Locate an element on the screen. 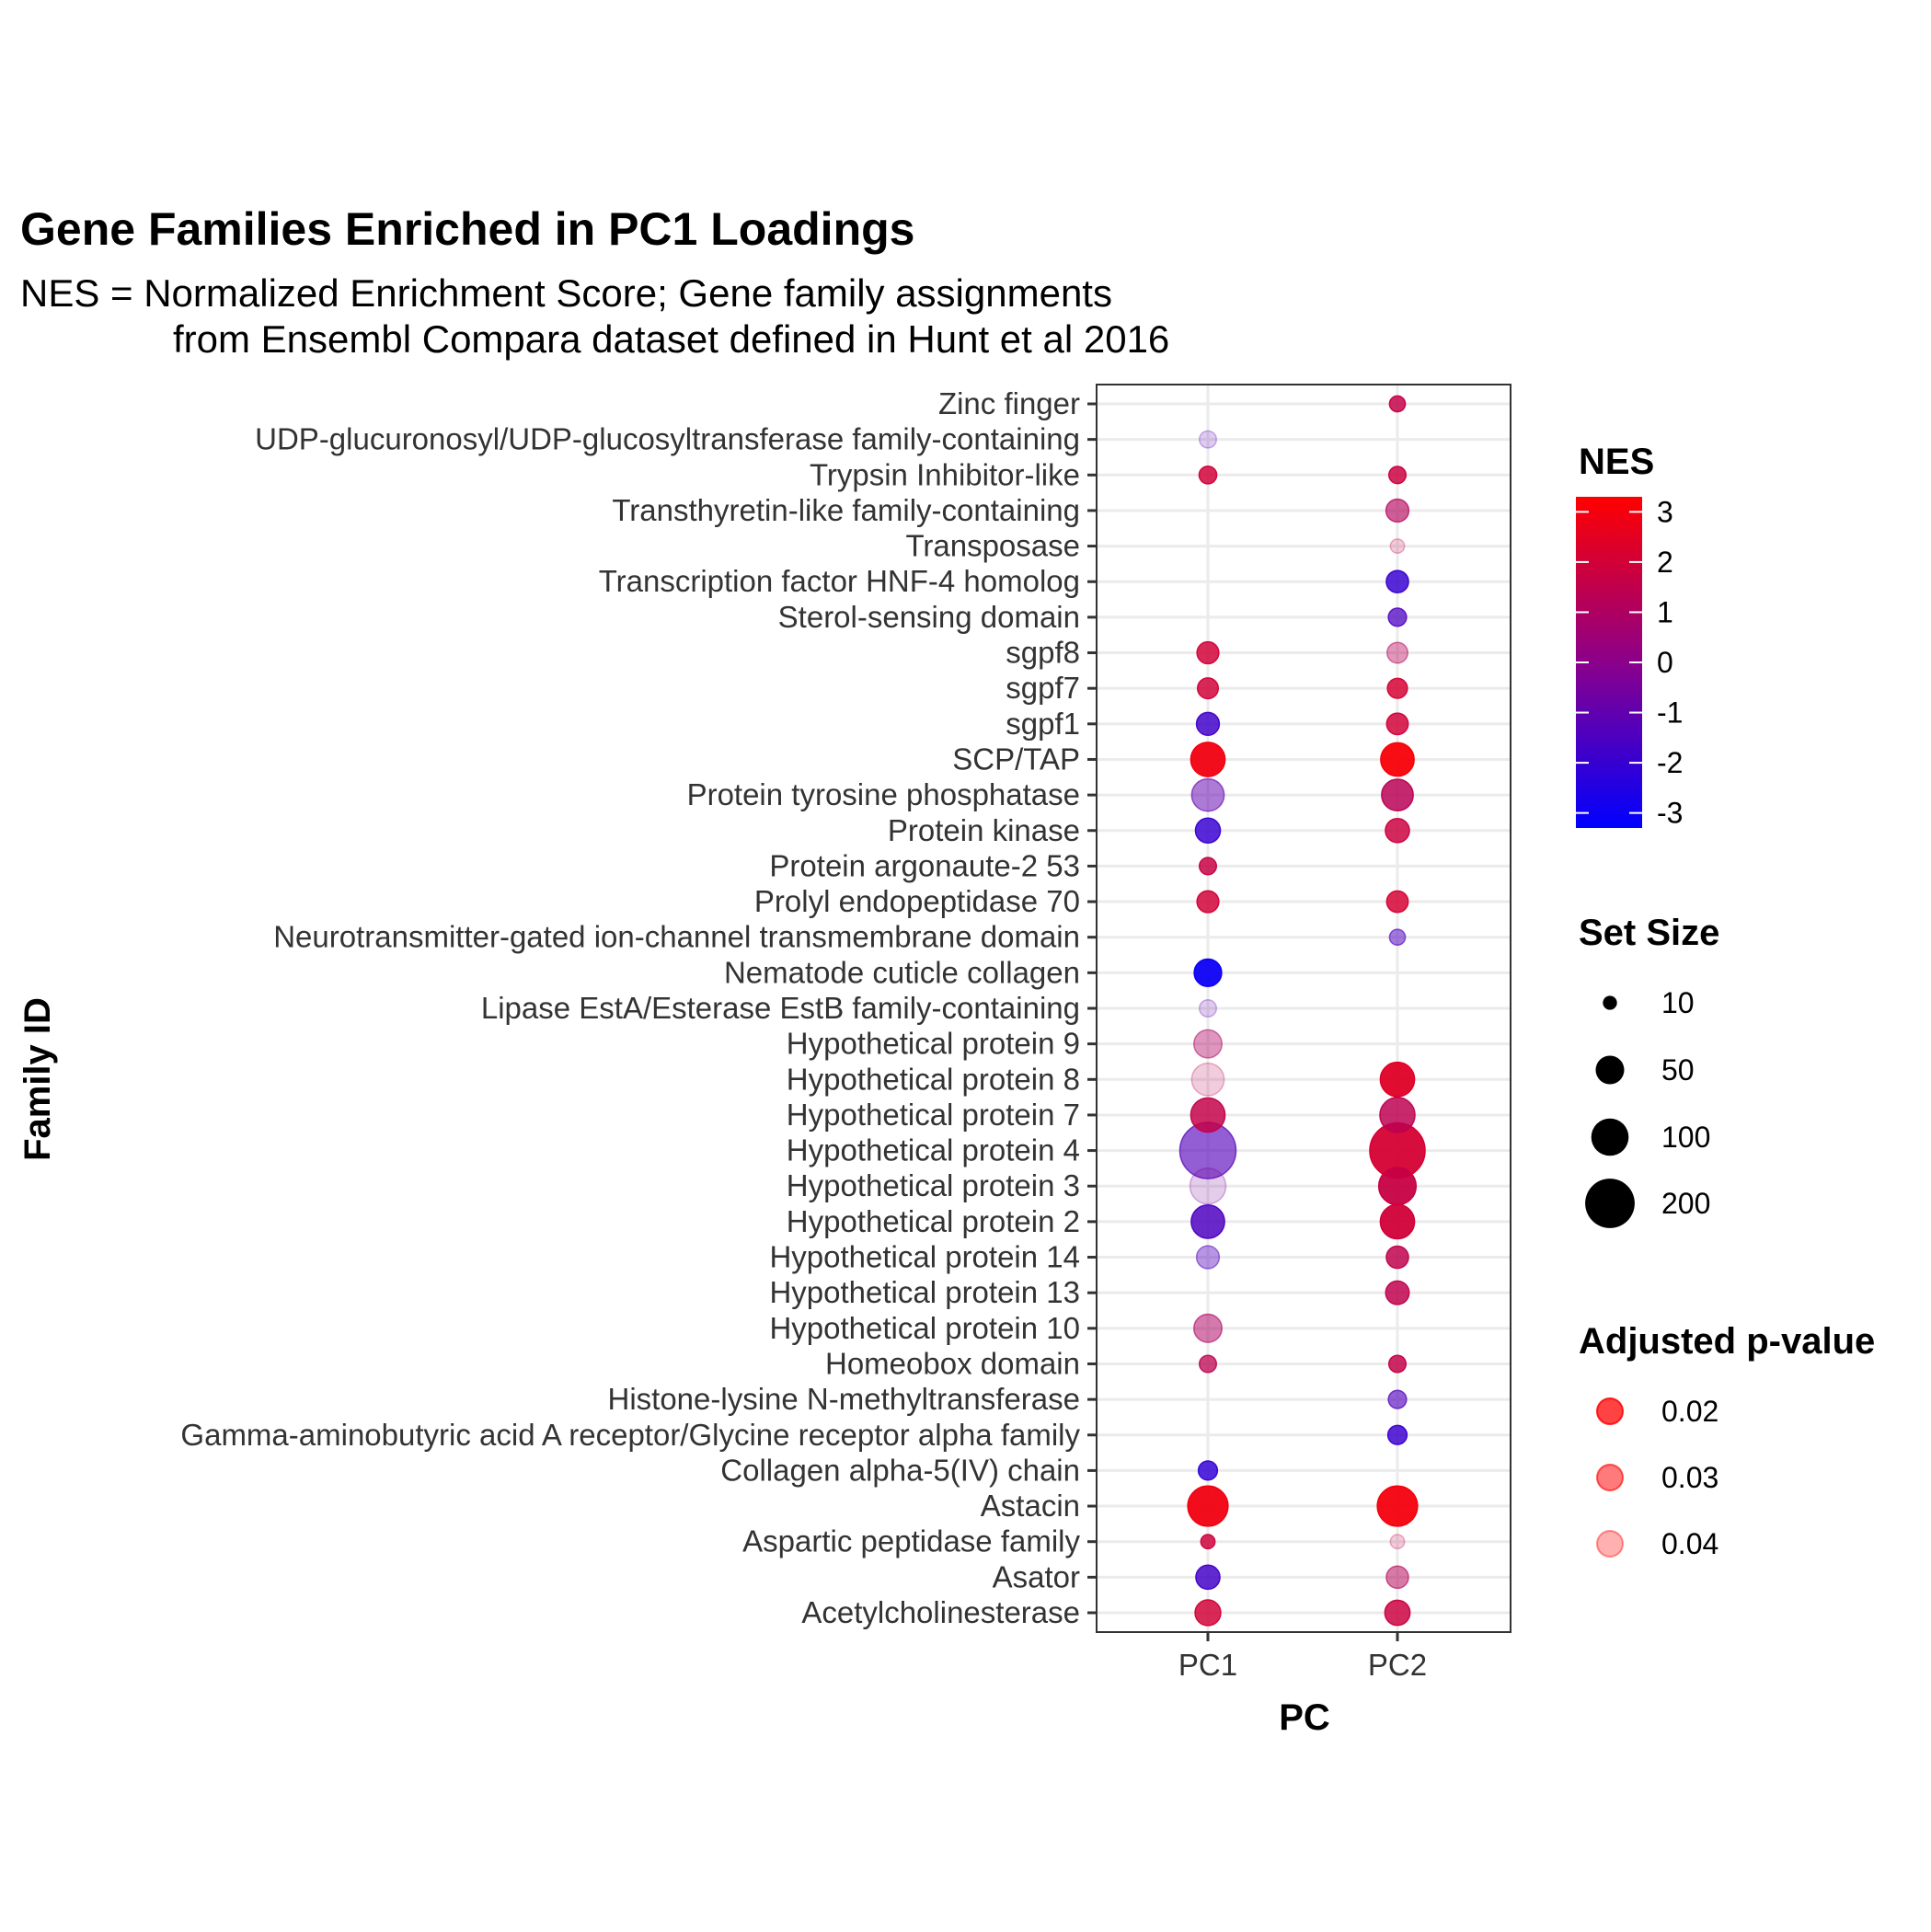  size-legend-label: 200 is located at coordinates (1686, 1203).